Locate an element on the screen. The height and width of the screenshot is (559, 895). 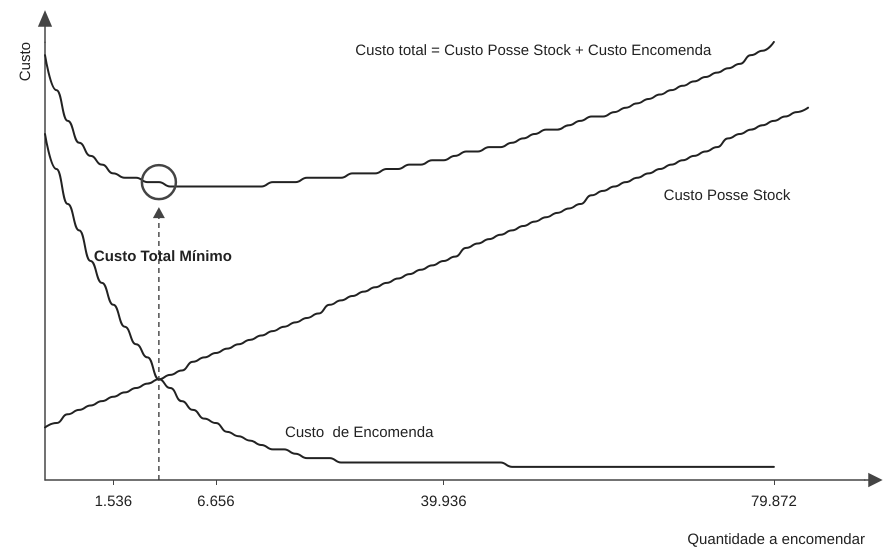
series-label: Custo total = Custo Posse Stock + Custo Encomenda is located at coordinates (533, 50).